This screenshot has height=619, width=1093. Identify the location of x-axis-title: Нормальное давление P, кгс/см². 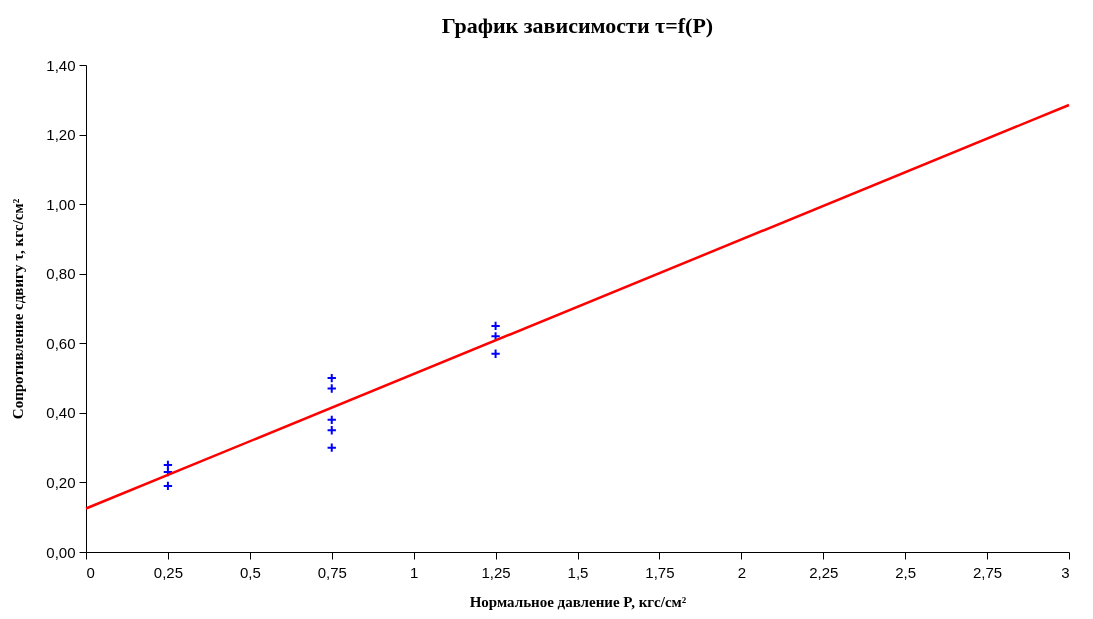
(578, 601).